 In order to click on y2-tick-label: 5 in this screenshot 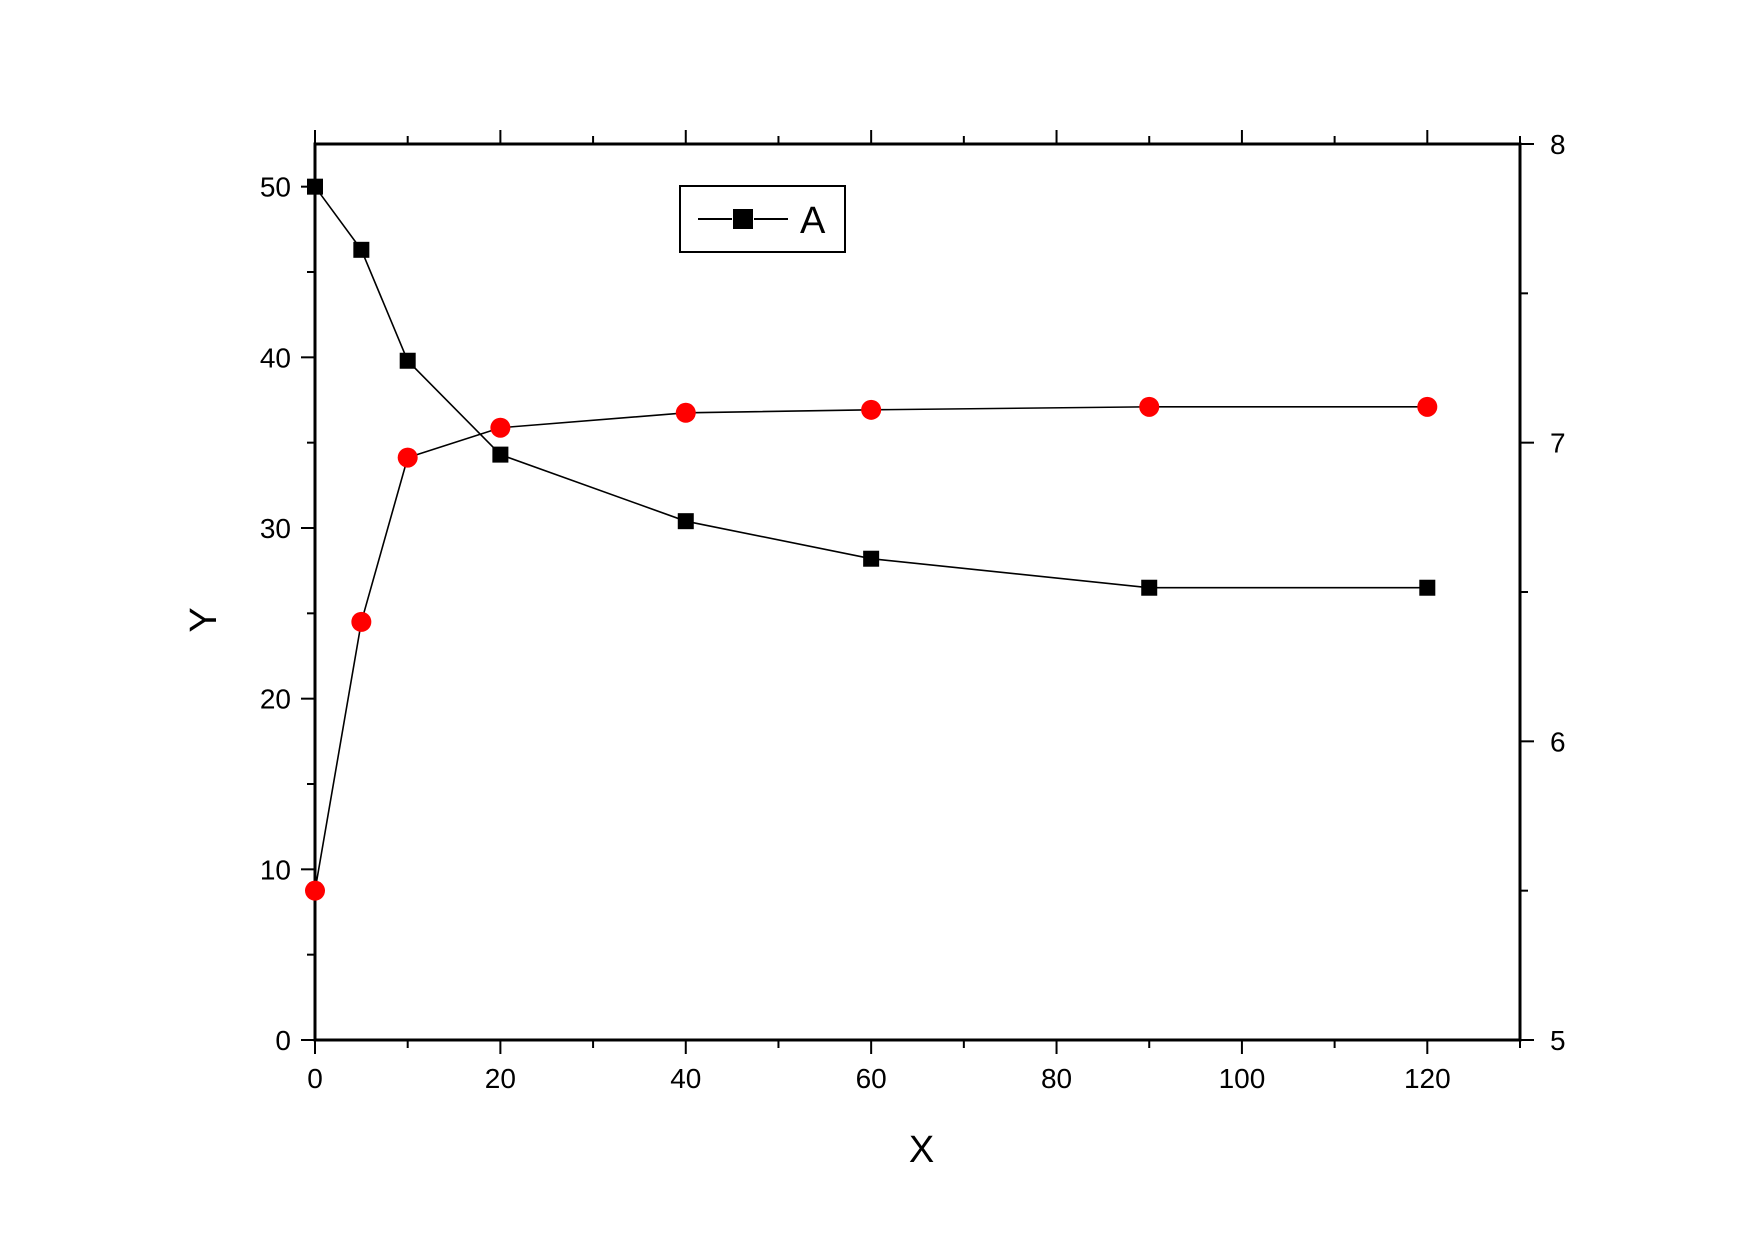, I will do `click(1558, 1040)`.